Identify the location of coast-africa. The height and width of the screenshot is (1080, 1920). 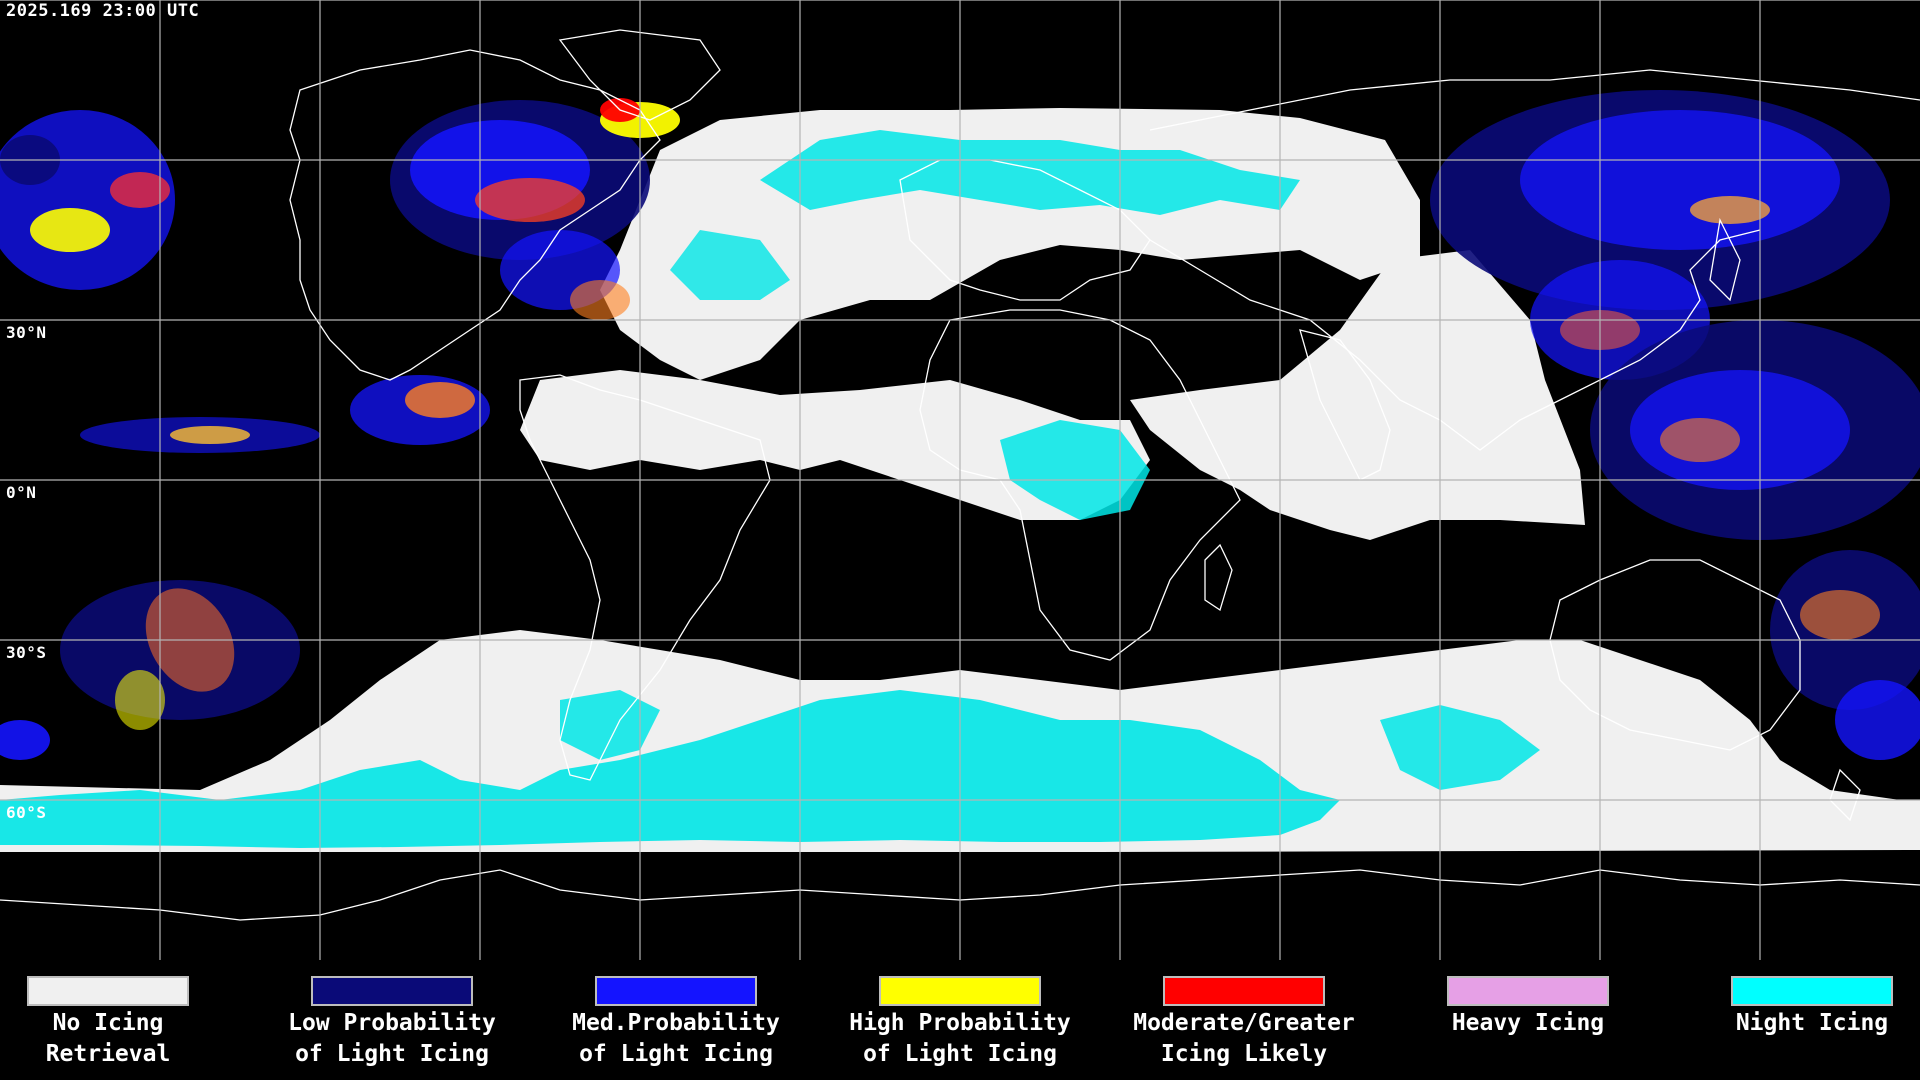
(1080, 485).